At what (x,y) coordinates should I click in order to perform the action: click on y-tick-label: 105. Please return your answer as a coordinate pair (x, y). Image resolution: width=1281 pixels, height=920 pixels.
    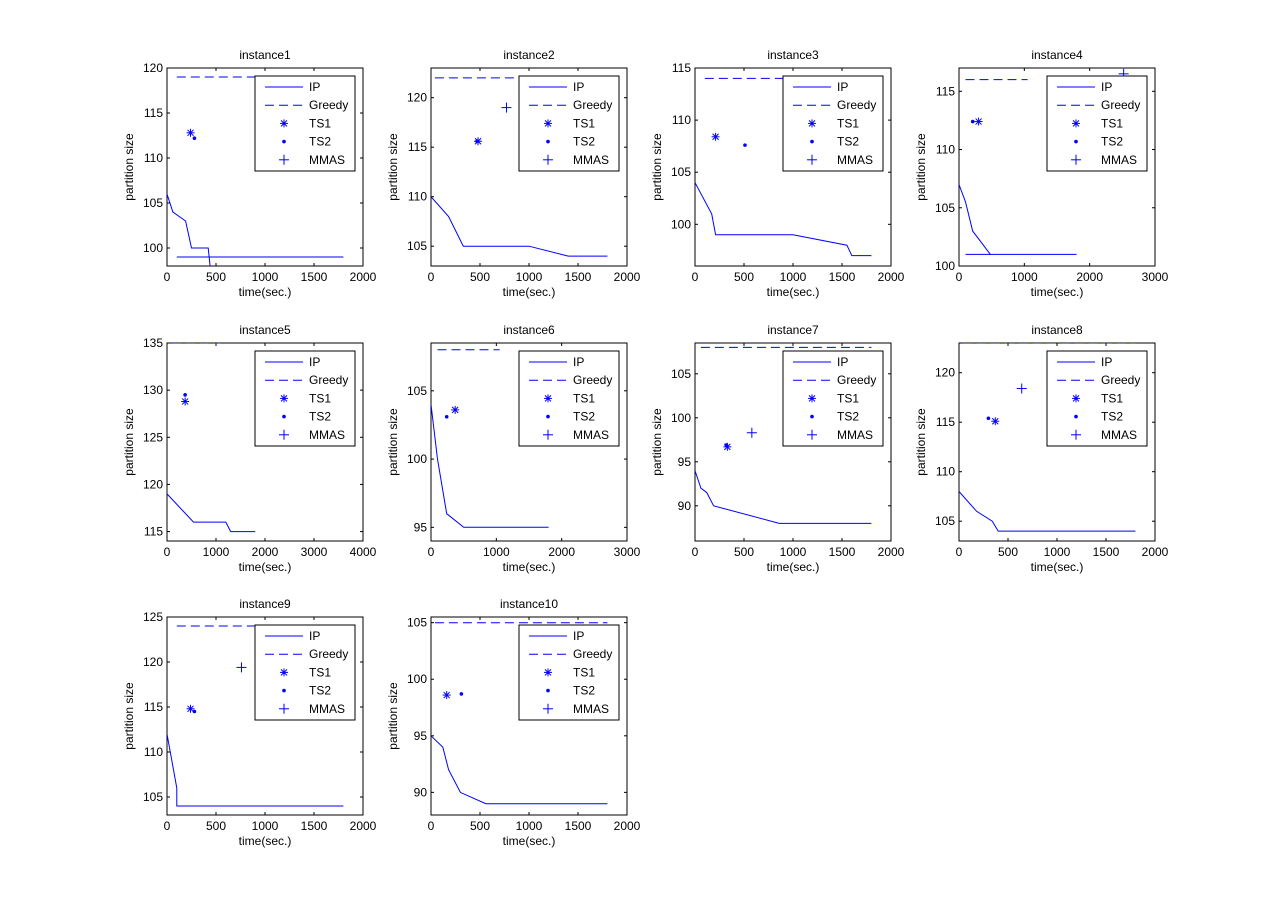
    Looking at the image, I should click on (681, 172).